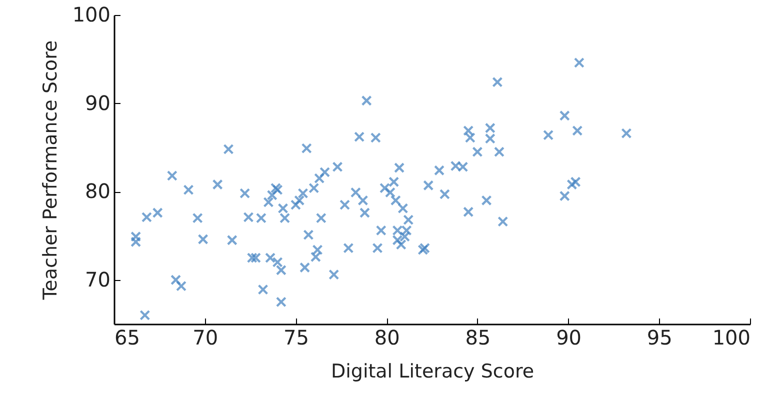 This screenshot has width=777, height=403. Describe the element at coordinates (731, 338) in the screenshot. I see `x-tick-label: 100` at that location.